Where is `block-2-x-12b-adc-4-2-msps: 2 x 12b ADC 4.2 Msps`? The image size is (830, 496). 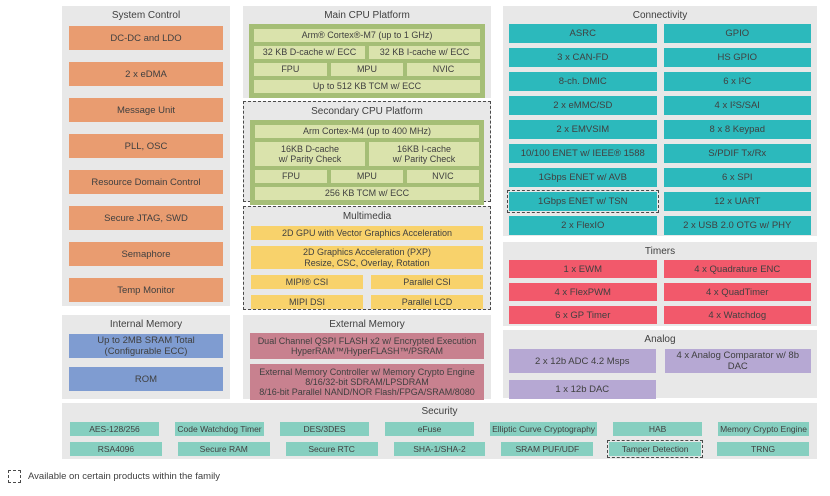 block-2-x-12b-adc-4-2-msps: 2 x 12b ADC 4.2 Msps is located at coordinates (582, 361).